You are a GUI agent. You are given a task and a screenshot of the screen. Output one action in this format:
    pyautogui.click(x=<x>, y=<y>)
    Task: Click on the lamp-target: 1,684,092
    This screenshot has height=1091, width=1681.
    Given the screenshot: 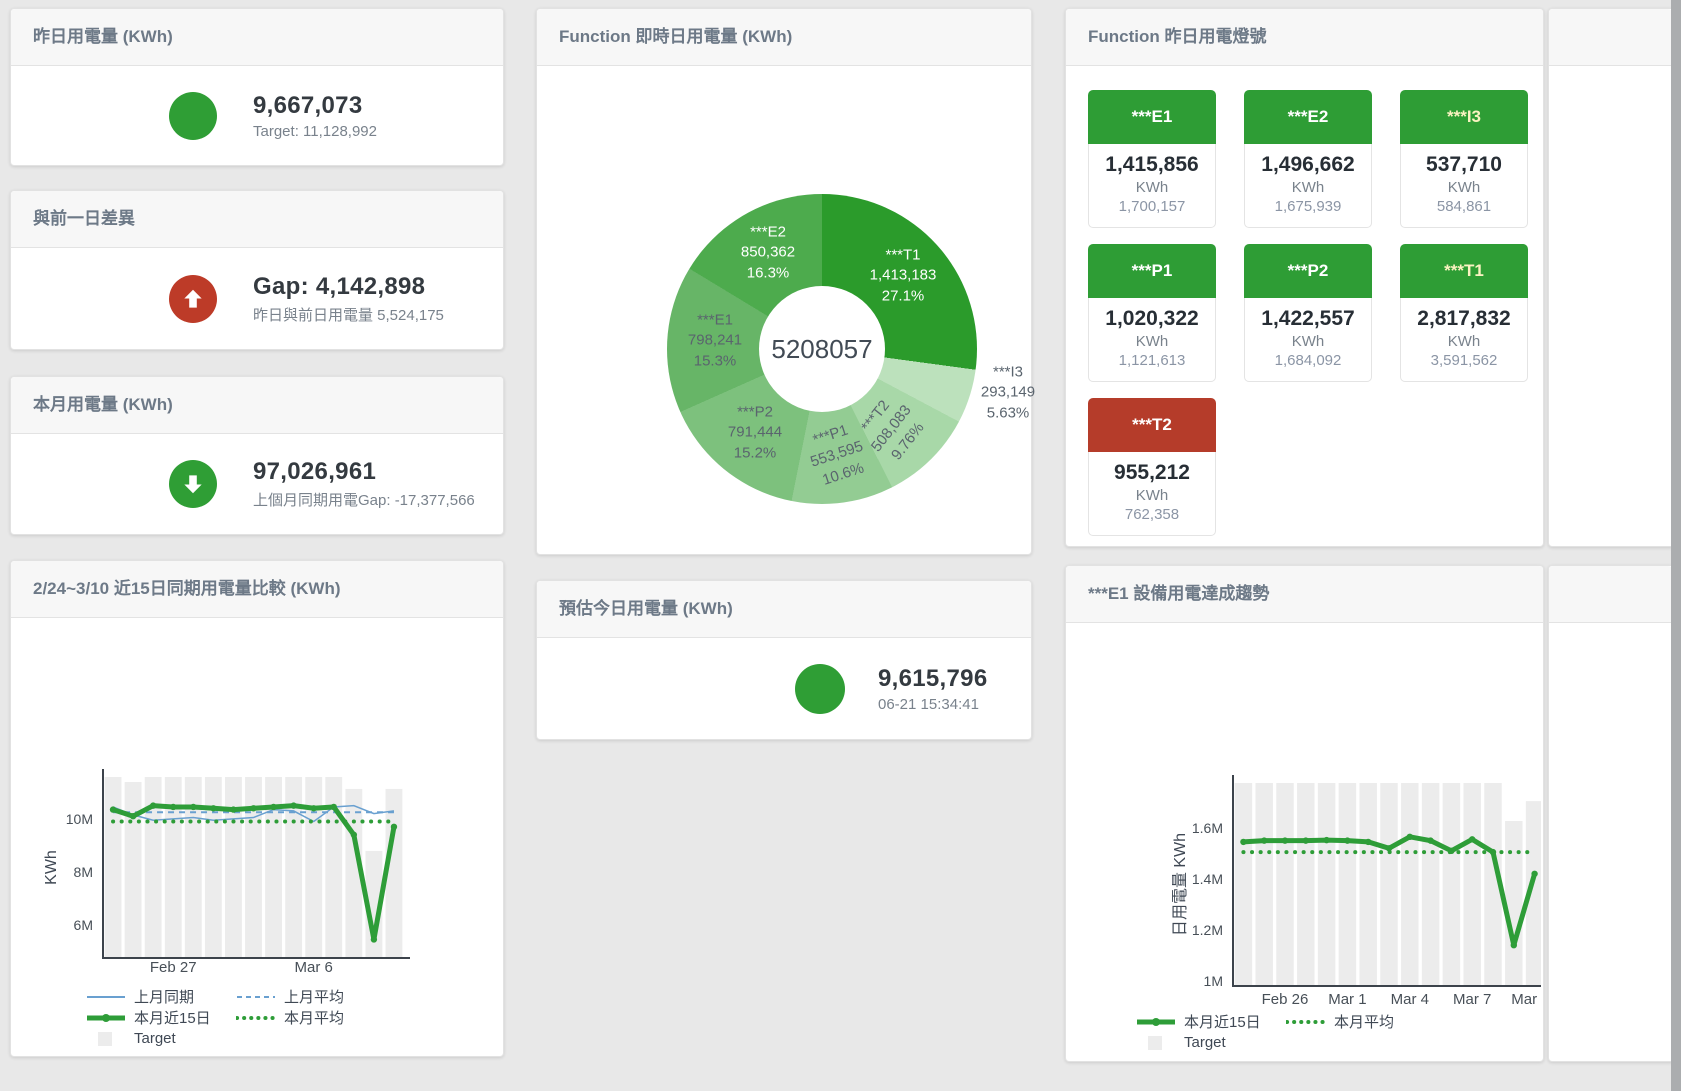 What is the action you would take?
    pyautogui.click(x=1308, y=360)
    